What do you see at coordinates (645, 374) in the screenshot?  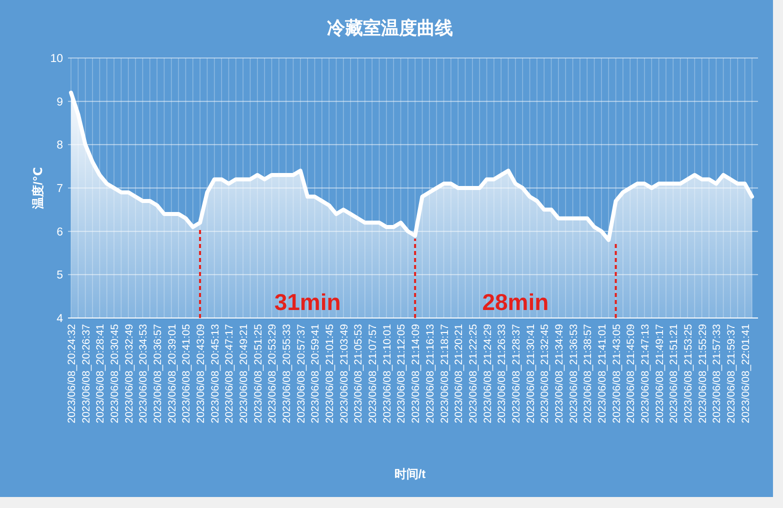 I see `x-tick-label: 2023/06/08_21:47:13` at bounding box center [645, 374].